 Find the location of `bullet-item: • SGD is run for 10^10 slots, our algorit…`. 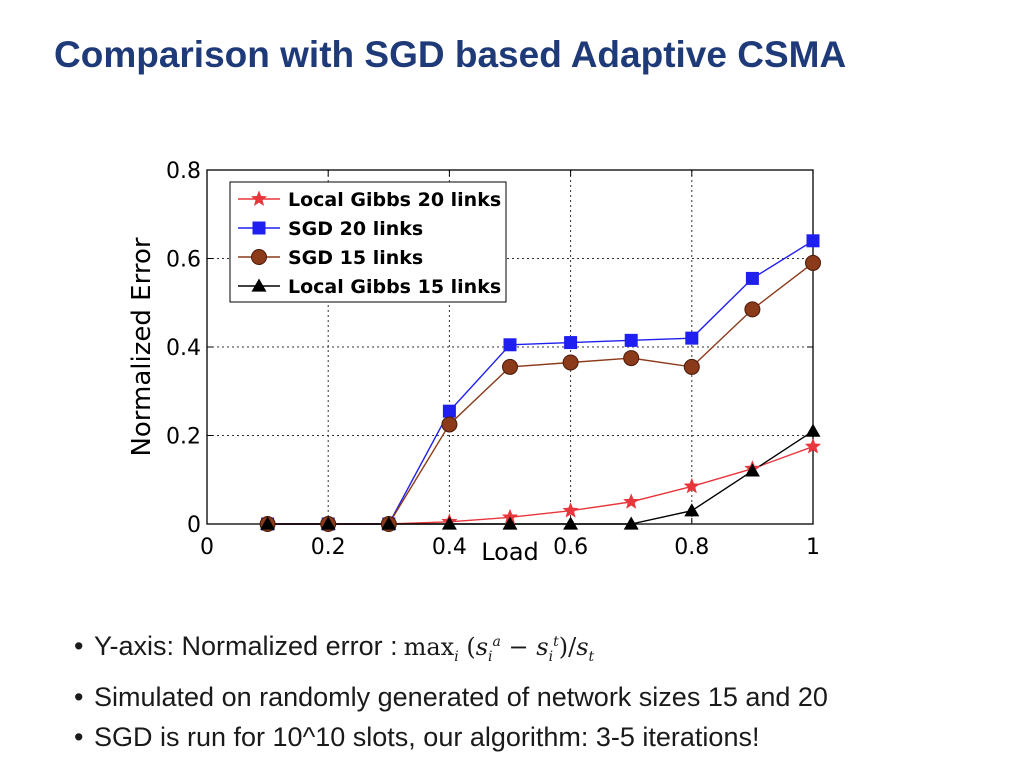

bullet-item: • SGD is run for 10^10 slots, our algorit… is located at coordinates (451, 737).